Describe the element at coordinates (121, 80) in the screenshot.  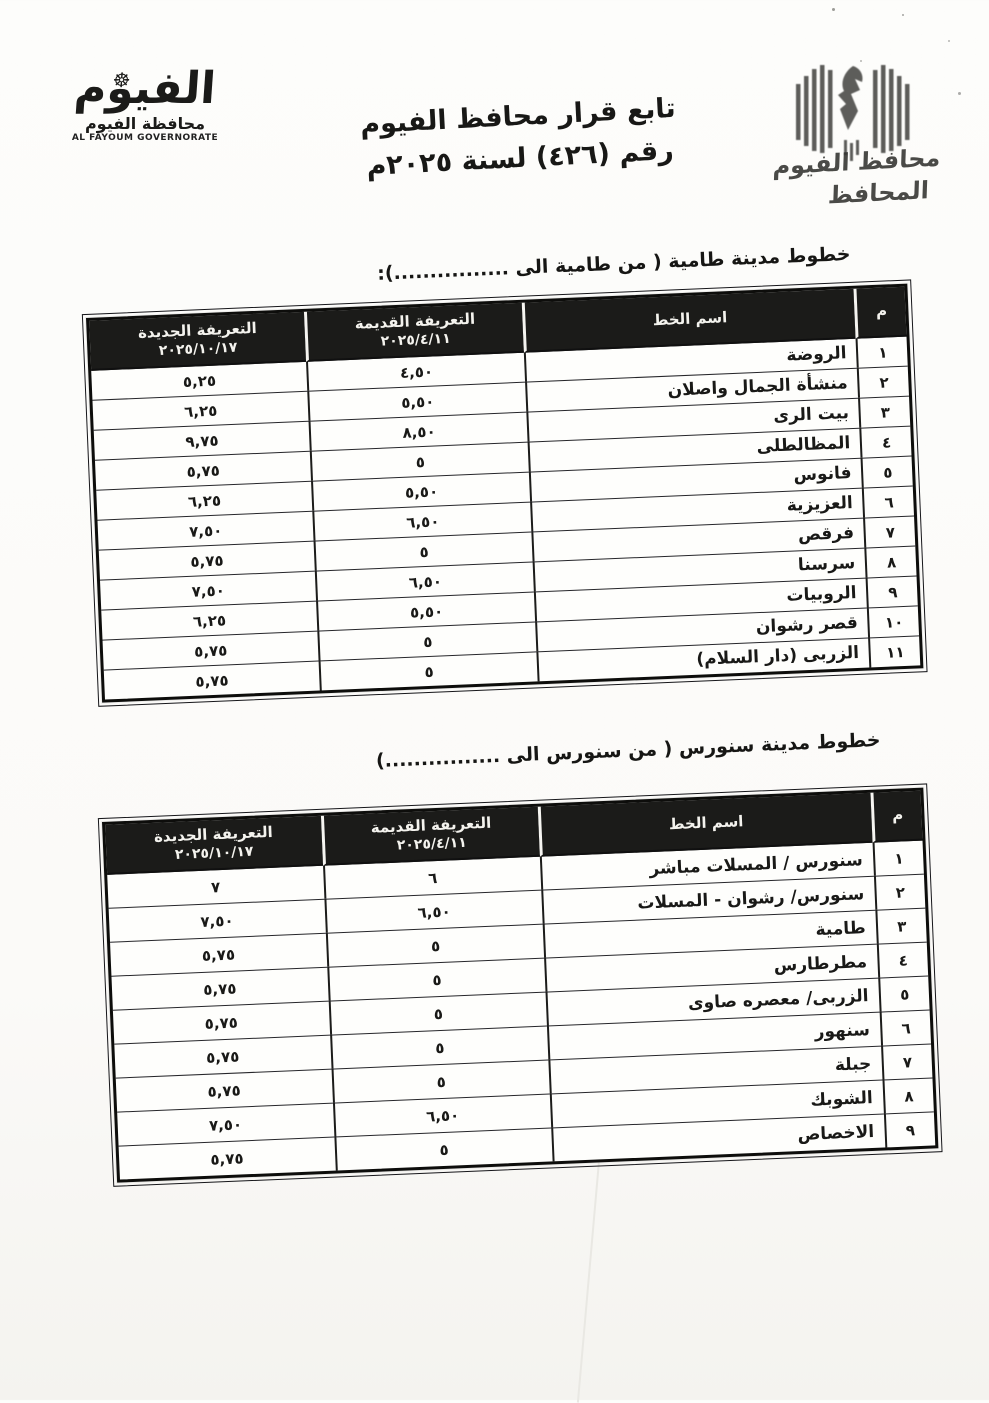
I see `ship-wheel-icon: ☸` at that location.